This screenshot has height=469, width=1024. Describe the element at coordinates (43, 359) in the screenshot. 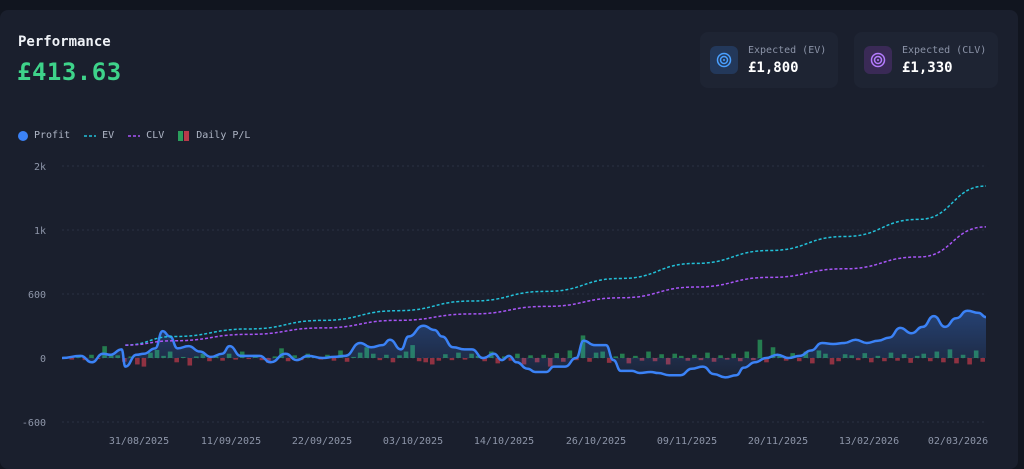

I see `y-tick-label: 0` at that location.